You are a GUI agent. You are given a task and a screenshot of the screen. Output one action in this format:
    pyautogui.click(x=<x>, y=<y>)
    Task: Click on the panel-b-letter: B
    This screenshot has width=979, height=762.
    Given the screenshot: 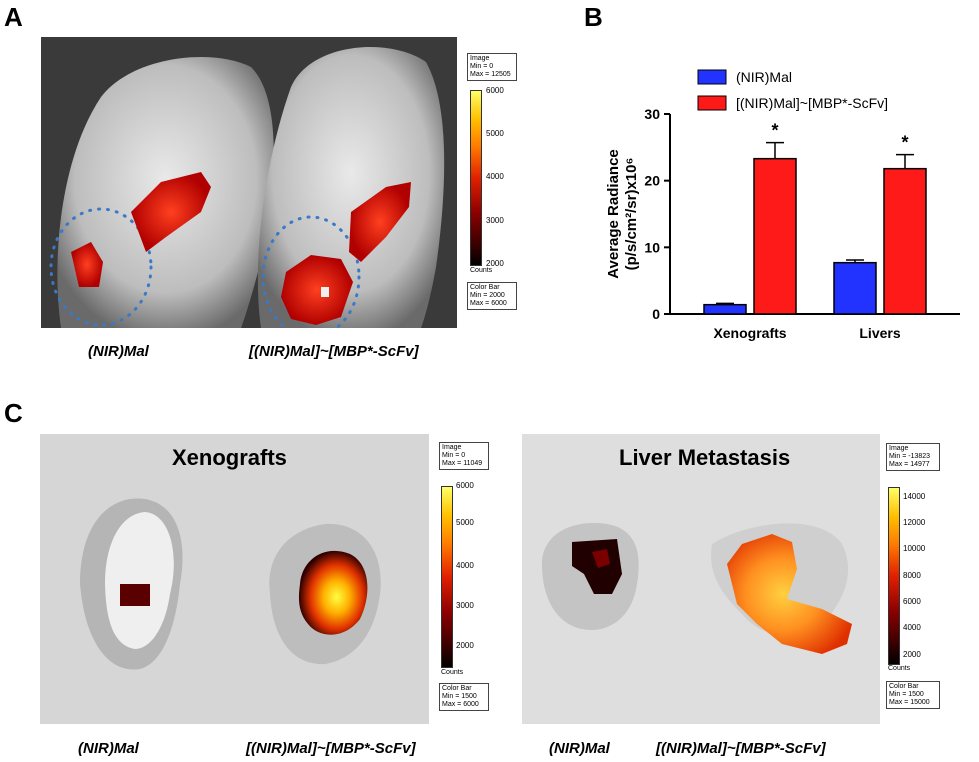 What is the action you would take?
    pyautogui.click(x=593, y=17)
    